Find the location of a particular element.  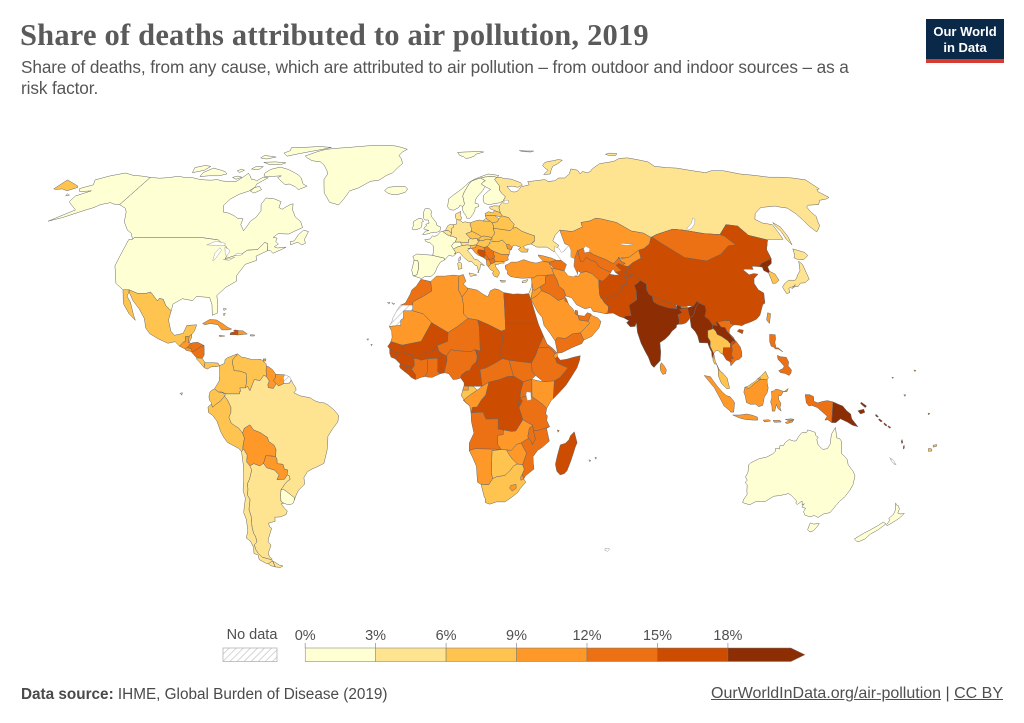

svg-text: 15% is located at coordinates (657, 636).